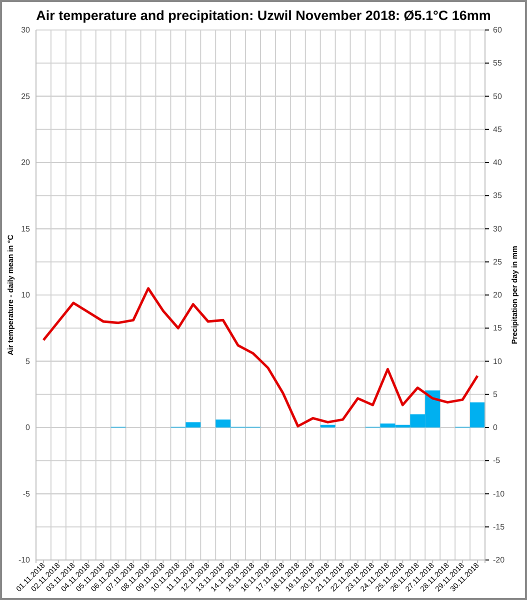 The height and width of the screenshot is (600, 527). What do you see at coordinates (26, 30) in the screenshot?
I see `y-tick-label: 30` at bounding box center [26, 30].